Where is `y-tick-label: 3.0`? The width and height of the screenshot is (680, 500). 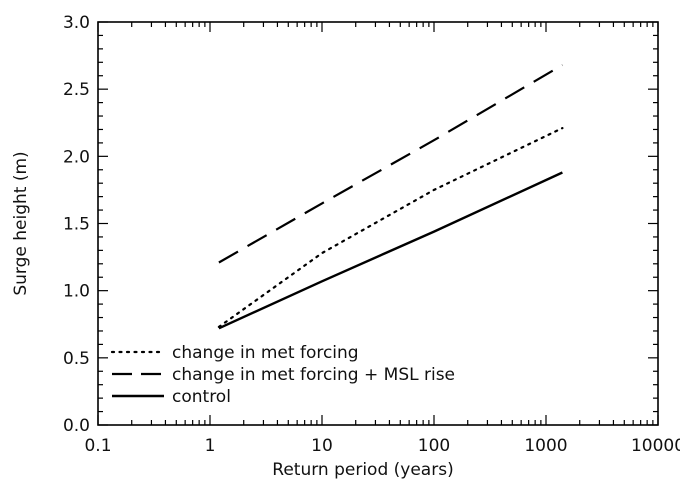 y-tick-label: 3.0 is located at coordinates (76, 23).